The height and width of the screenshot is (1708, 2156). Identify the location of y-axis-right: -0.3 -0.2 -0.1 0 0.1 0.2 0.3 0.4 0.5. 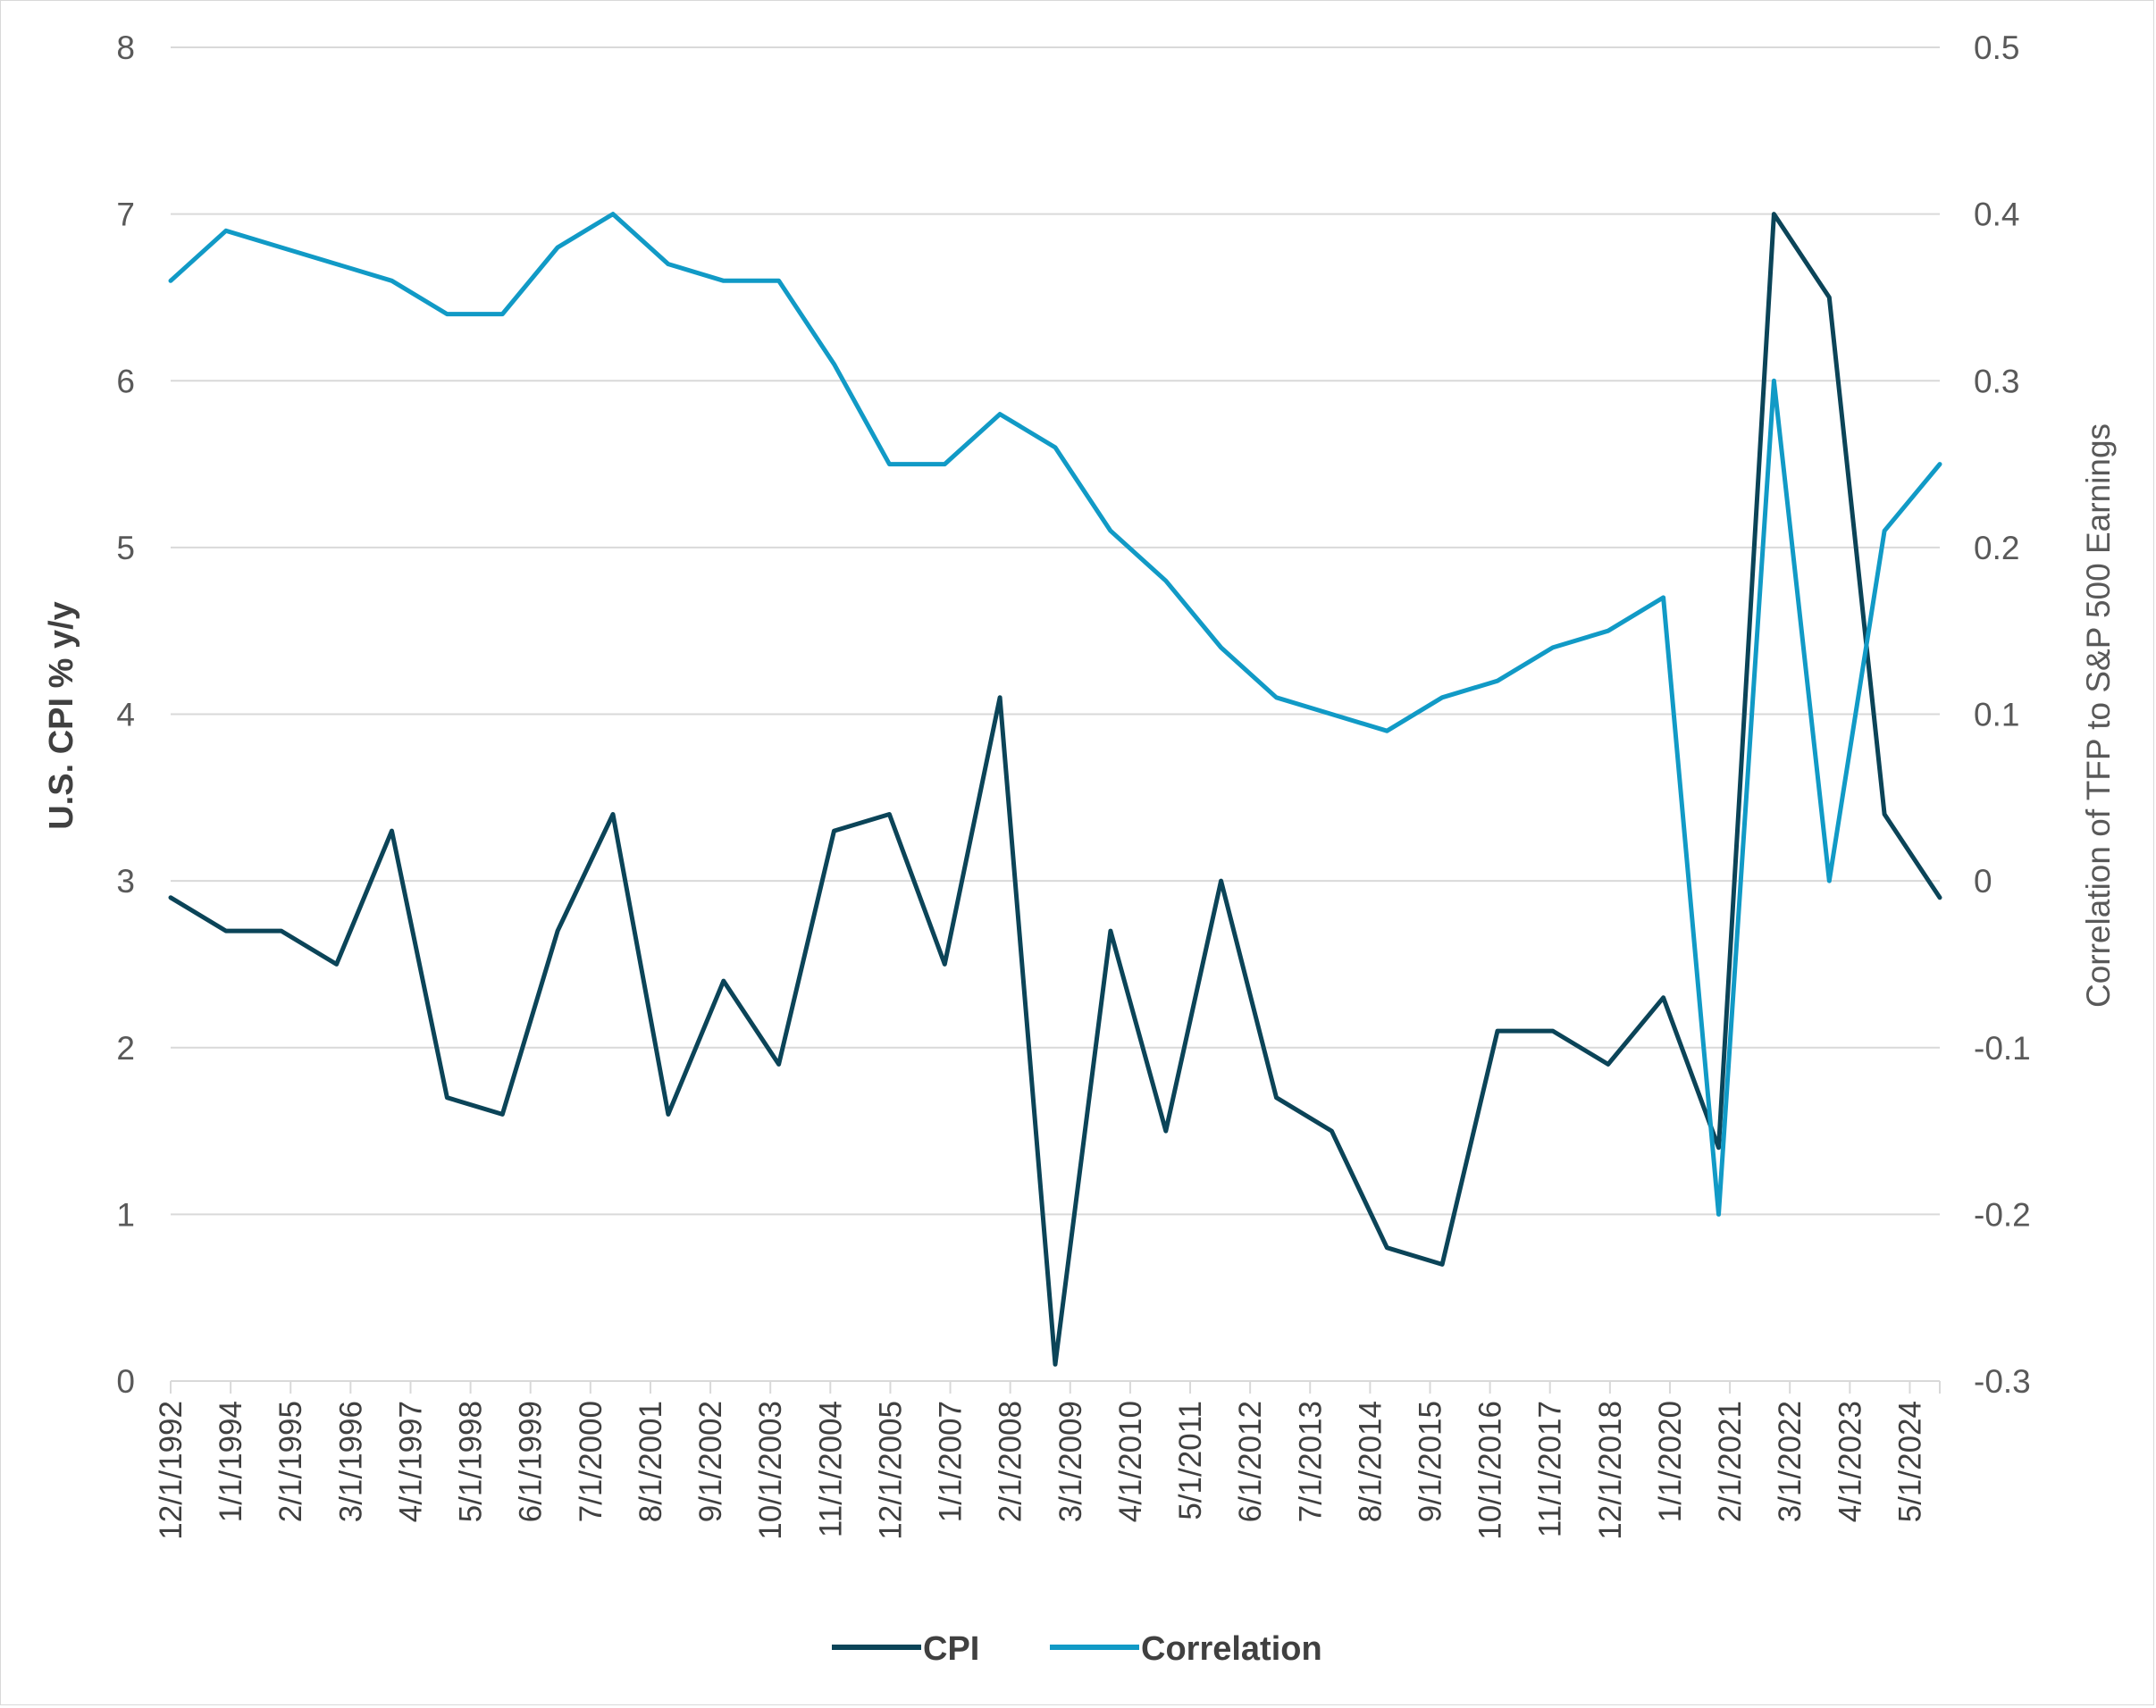
(2003, 714).